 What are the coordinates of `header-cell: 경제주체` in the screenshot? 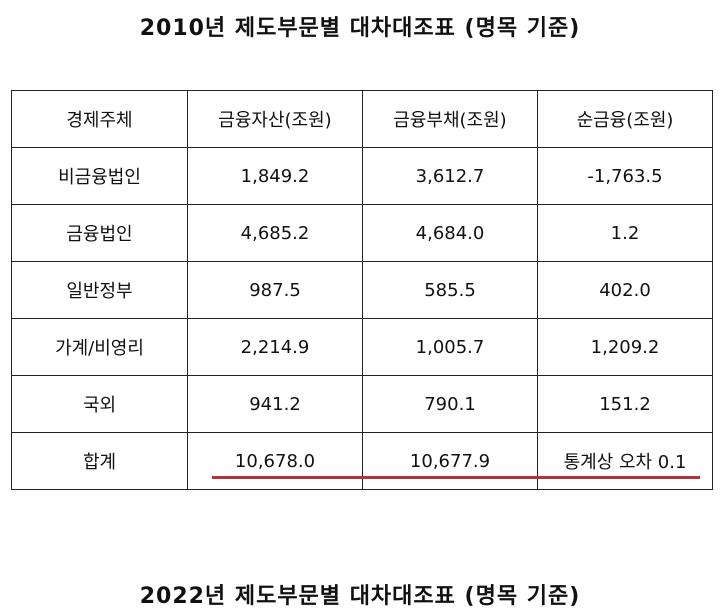 It's located at (99, 119).